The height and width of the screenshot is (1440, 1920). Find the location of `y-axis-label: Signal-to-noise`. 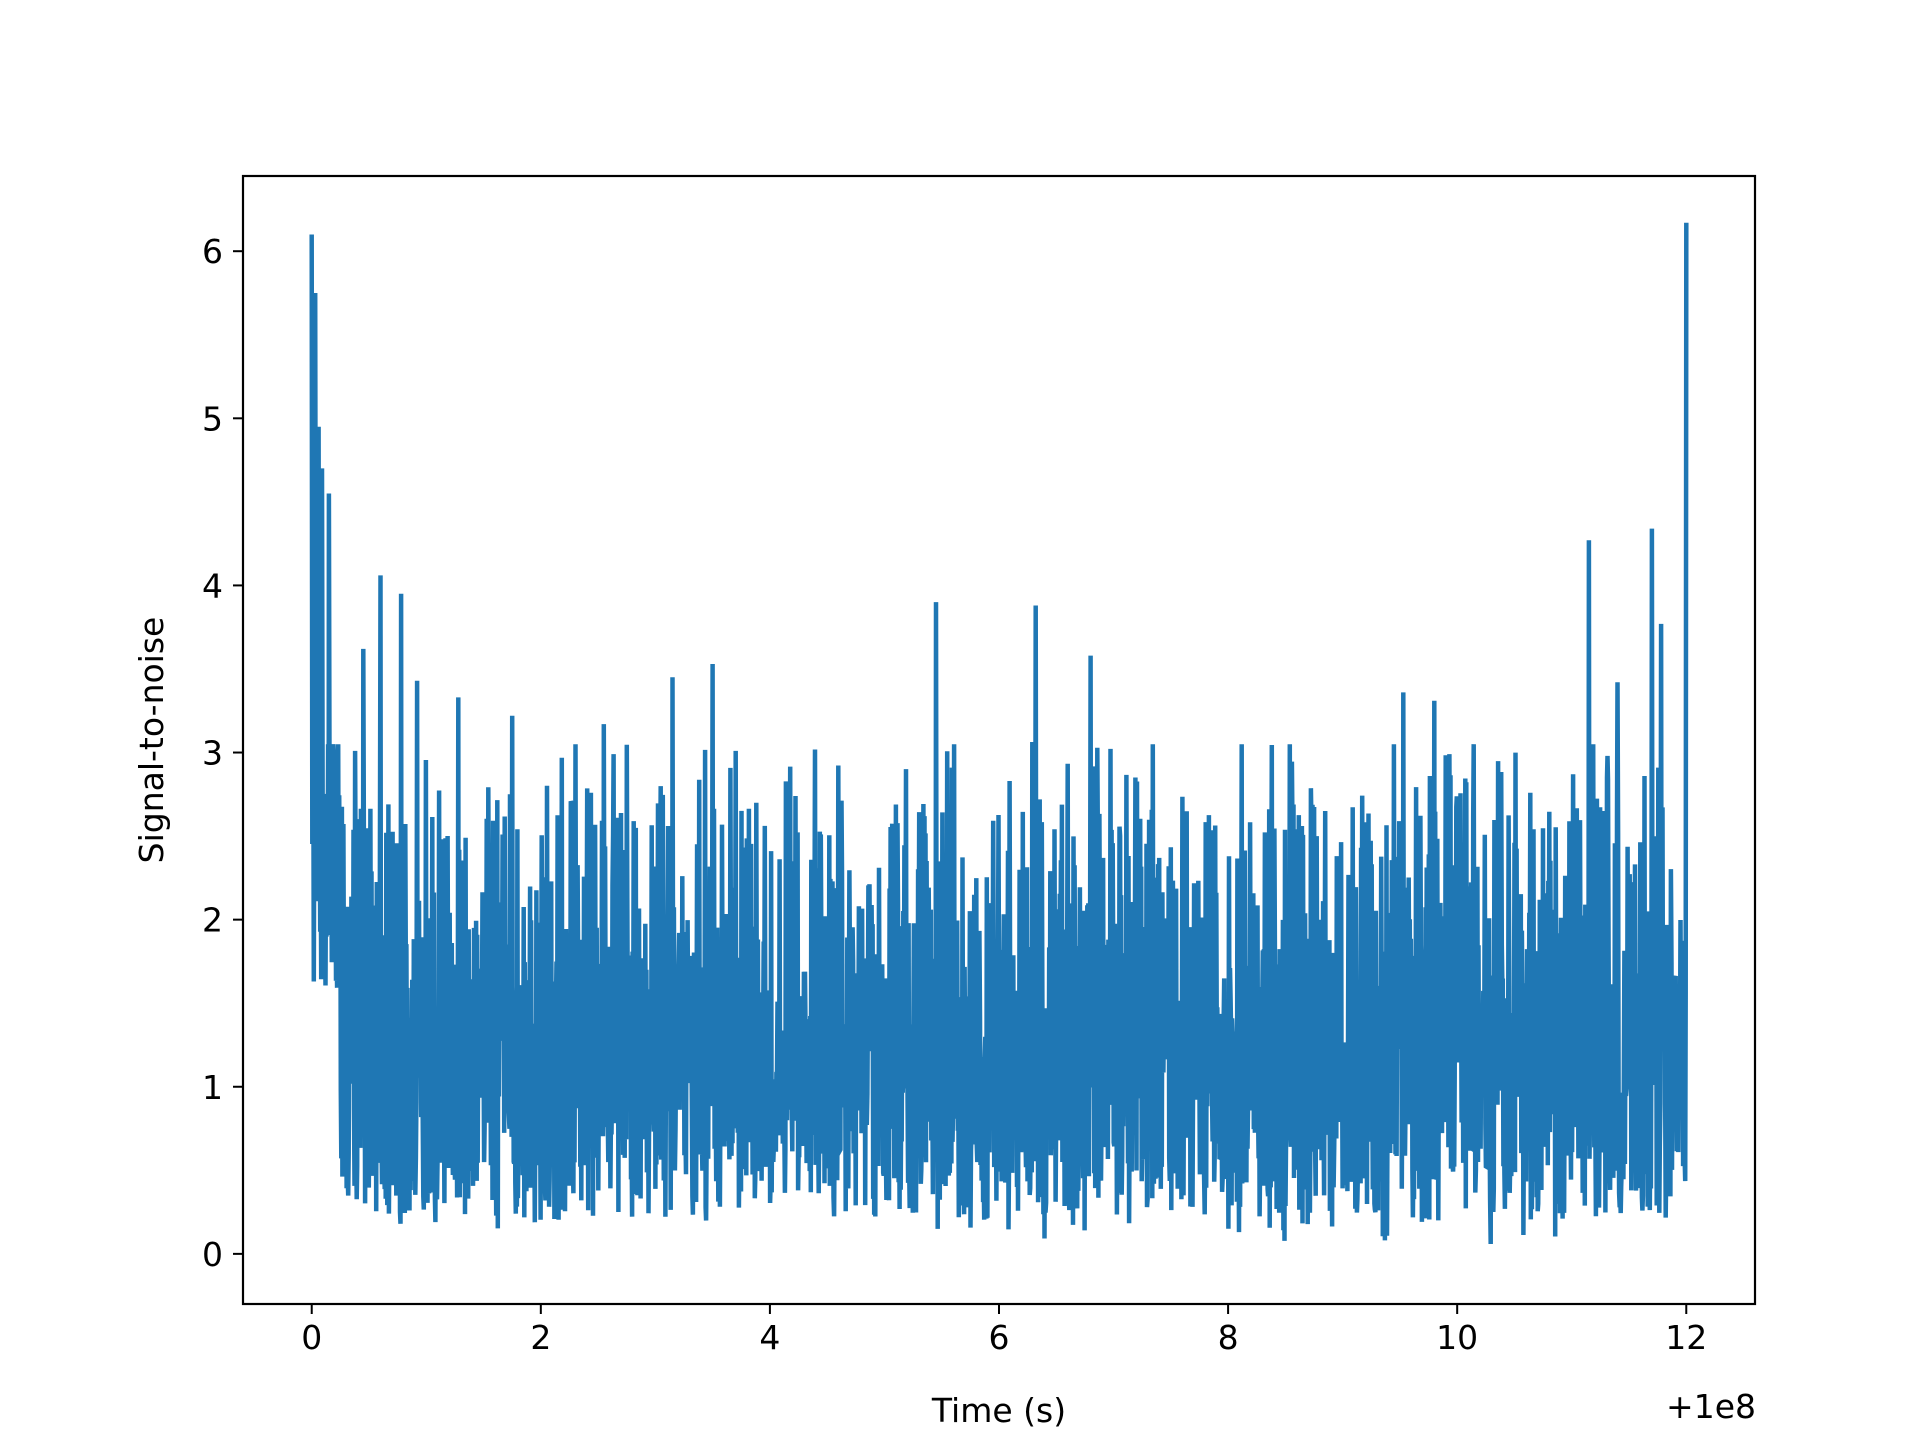

y-axis-label: Signal-to-noise is located at coordinates (151, 740).